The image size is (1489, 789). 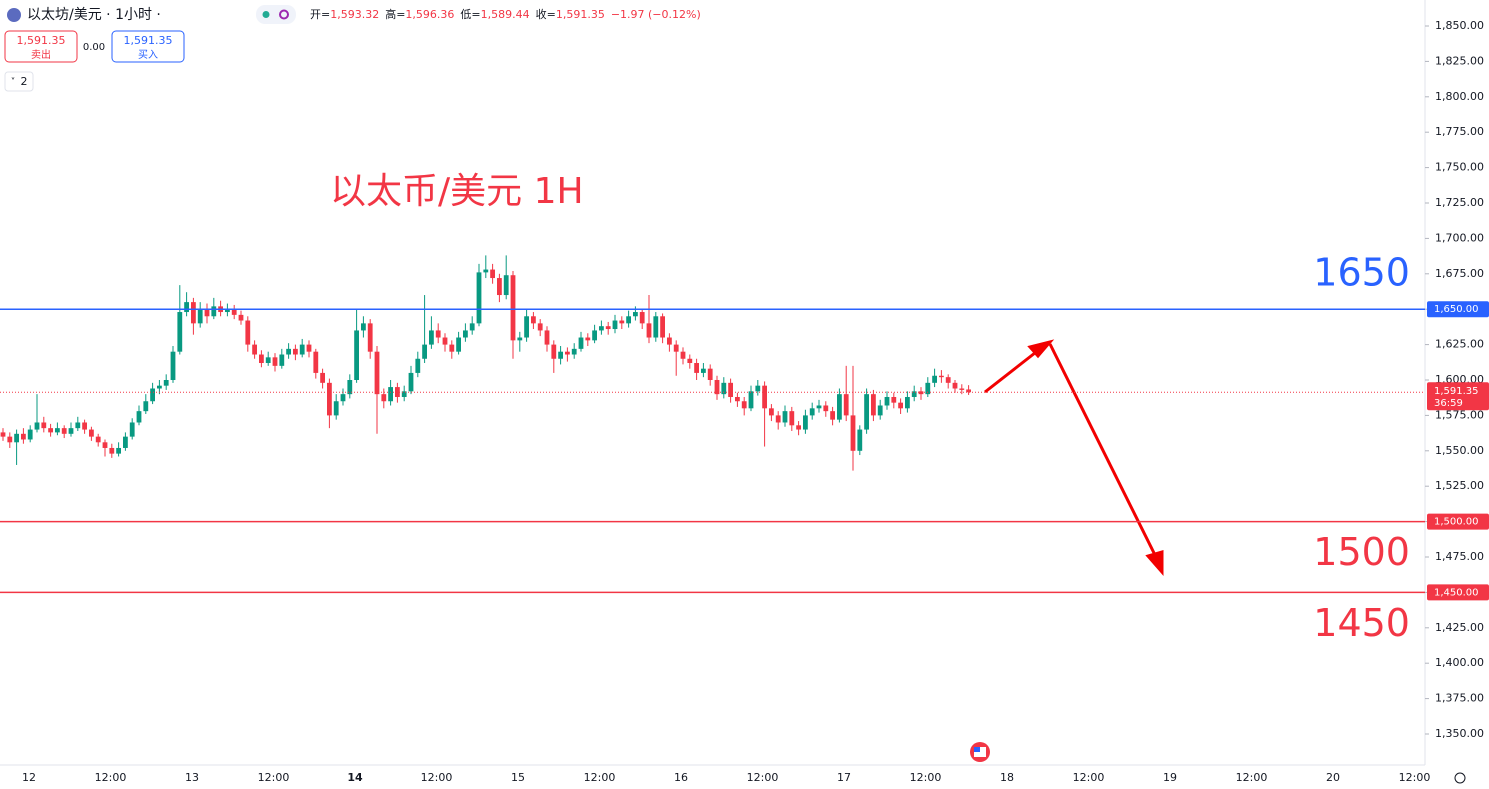 What do you see at coordinates (1012, 370) in the screenshot?
I see `arrow-up` at bounding box center [1012, 370].